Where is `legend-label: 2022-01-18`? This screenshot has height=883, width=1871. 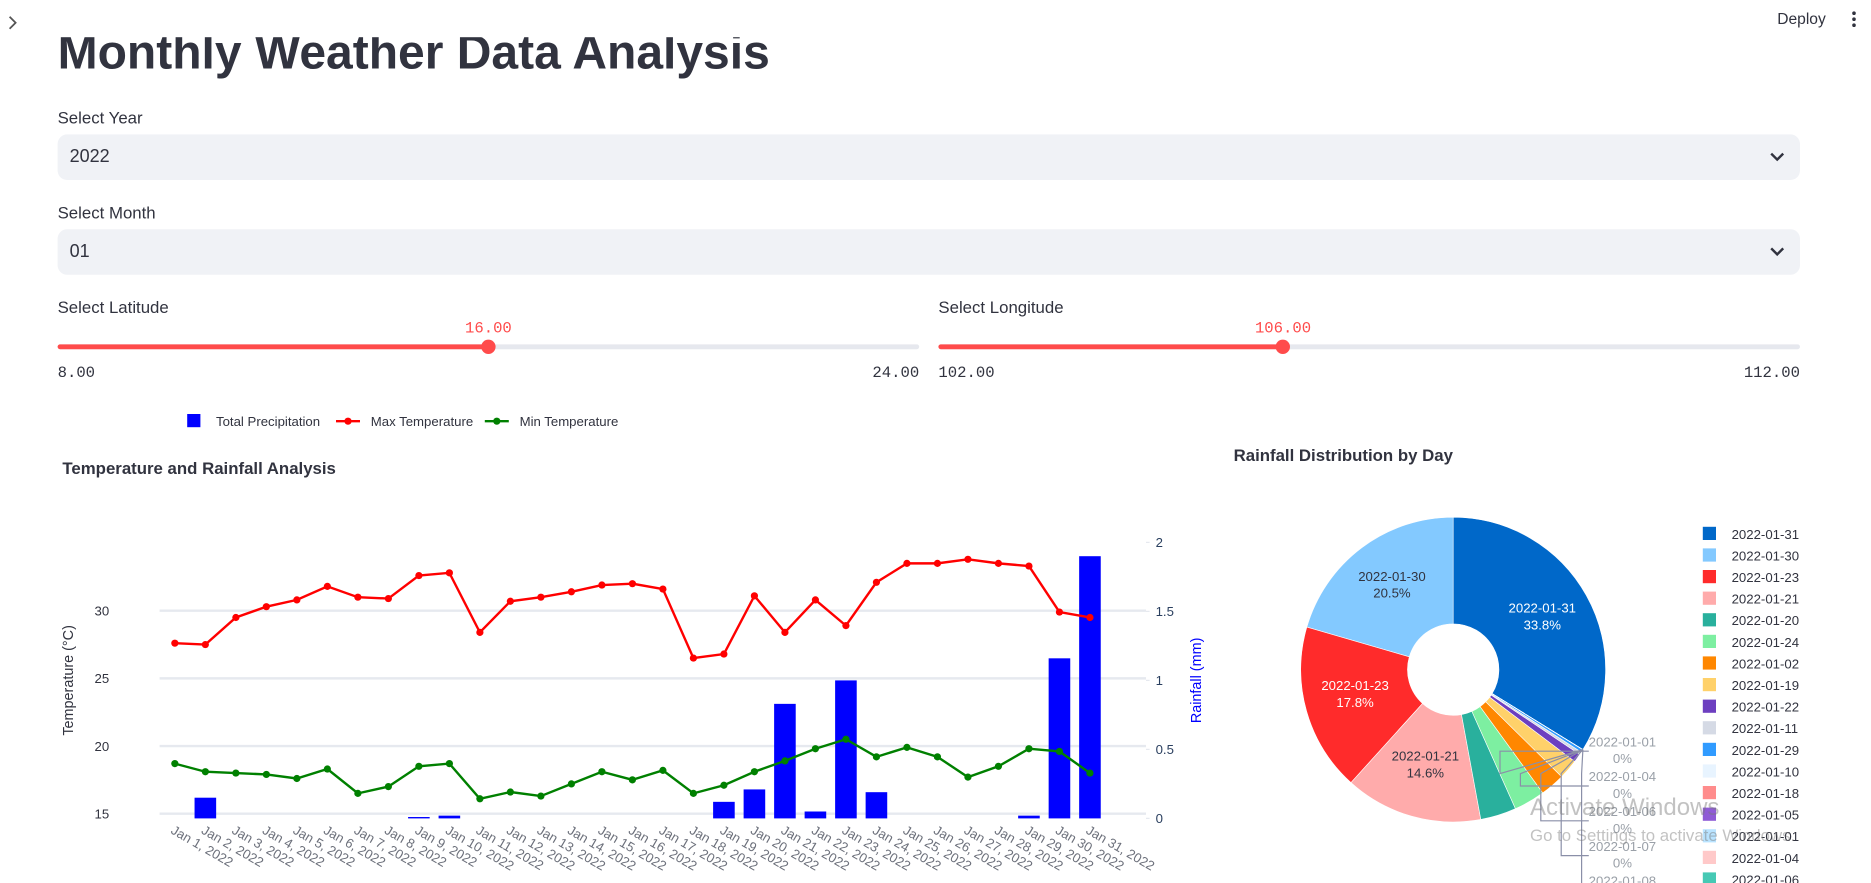
legend-label: 2022-01-18 is located at coordinates (1765, 793).